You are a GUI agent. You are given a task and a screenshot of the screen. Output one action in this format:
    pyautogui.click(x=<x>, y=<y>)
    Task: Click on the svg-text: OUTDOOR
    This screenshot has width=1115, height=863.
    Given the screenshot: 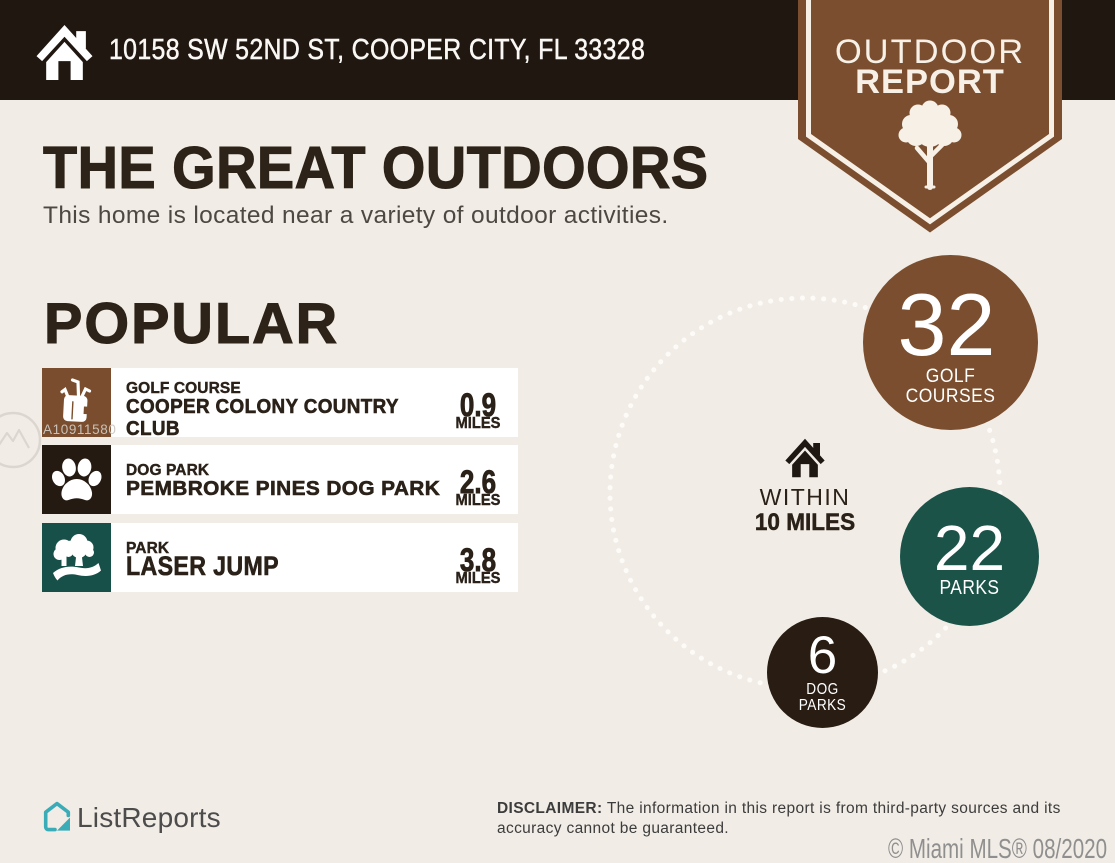 What is the action you would take?
    pyautogui.click(x=930, y=52)
    